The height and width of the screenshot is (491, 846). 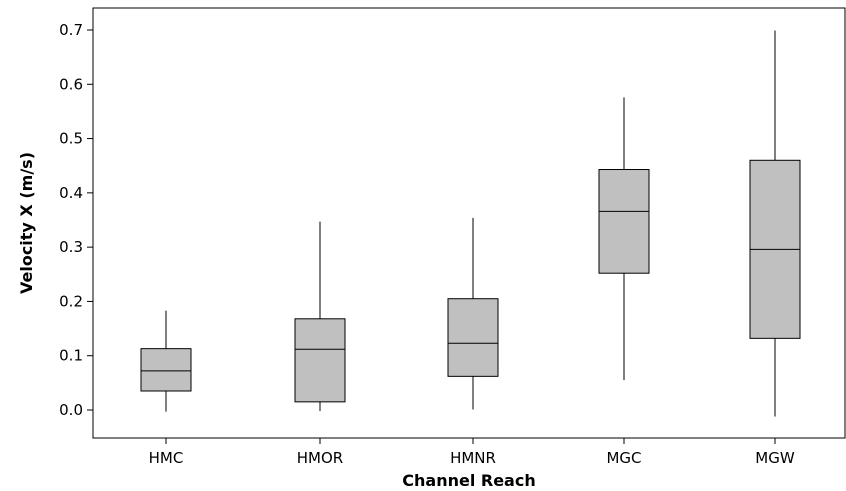 I want to click on y-tick-label: 0.5, so click(x=71, y=139).